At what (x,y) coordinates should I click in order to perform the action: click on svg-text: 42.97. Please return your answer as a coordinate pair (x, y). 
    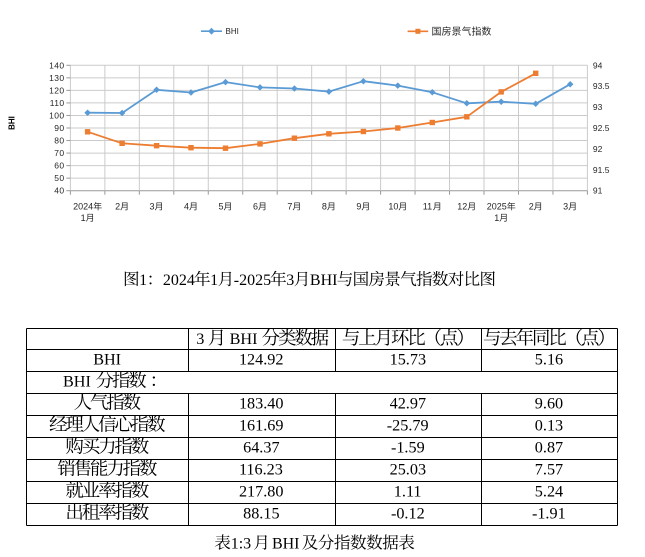
    Looking at the image, I should click on (408, 404).